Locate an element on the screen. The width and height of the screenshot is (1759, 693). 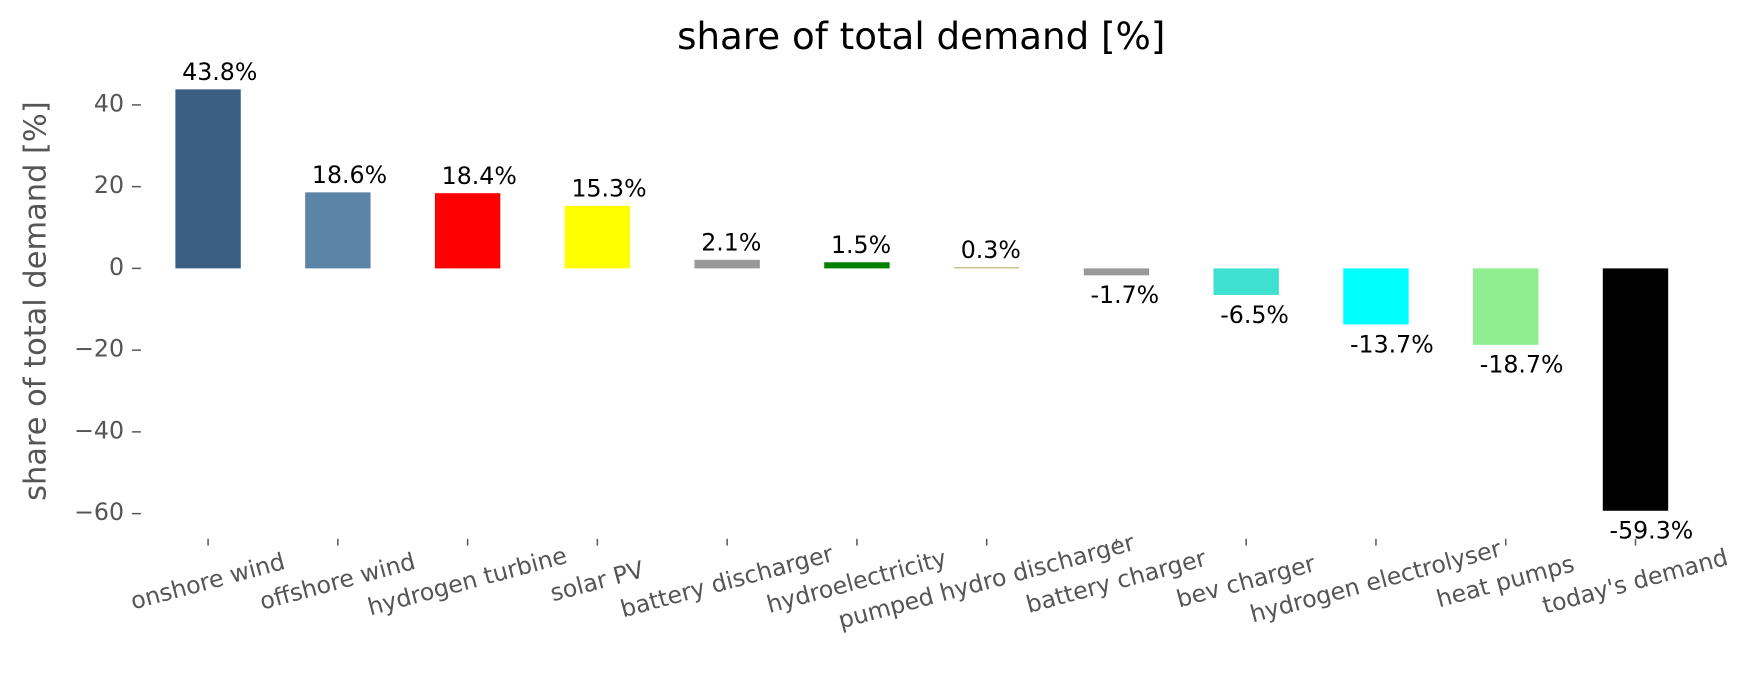
y-tick-label: −60 is located at coordinates (99, 512).